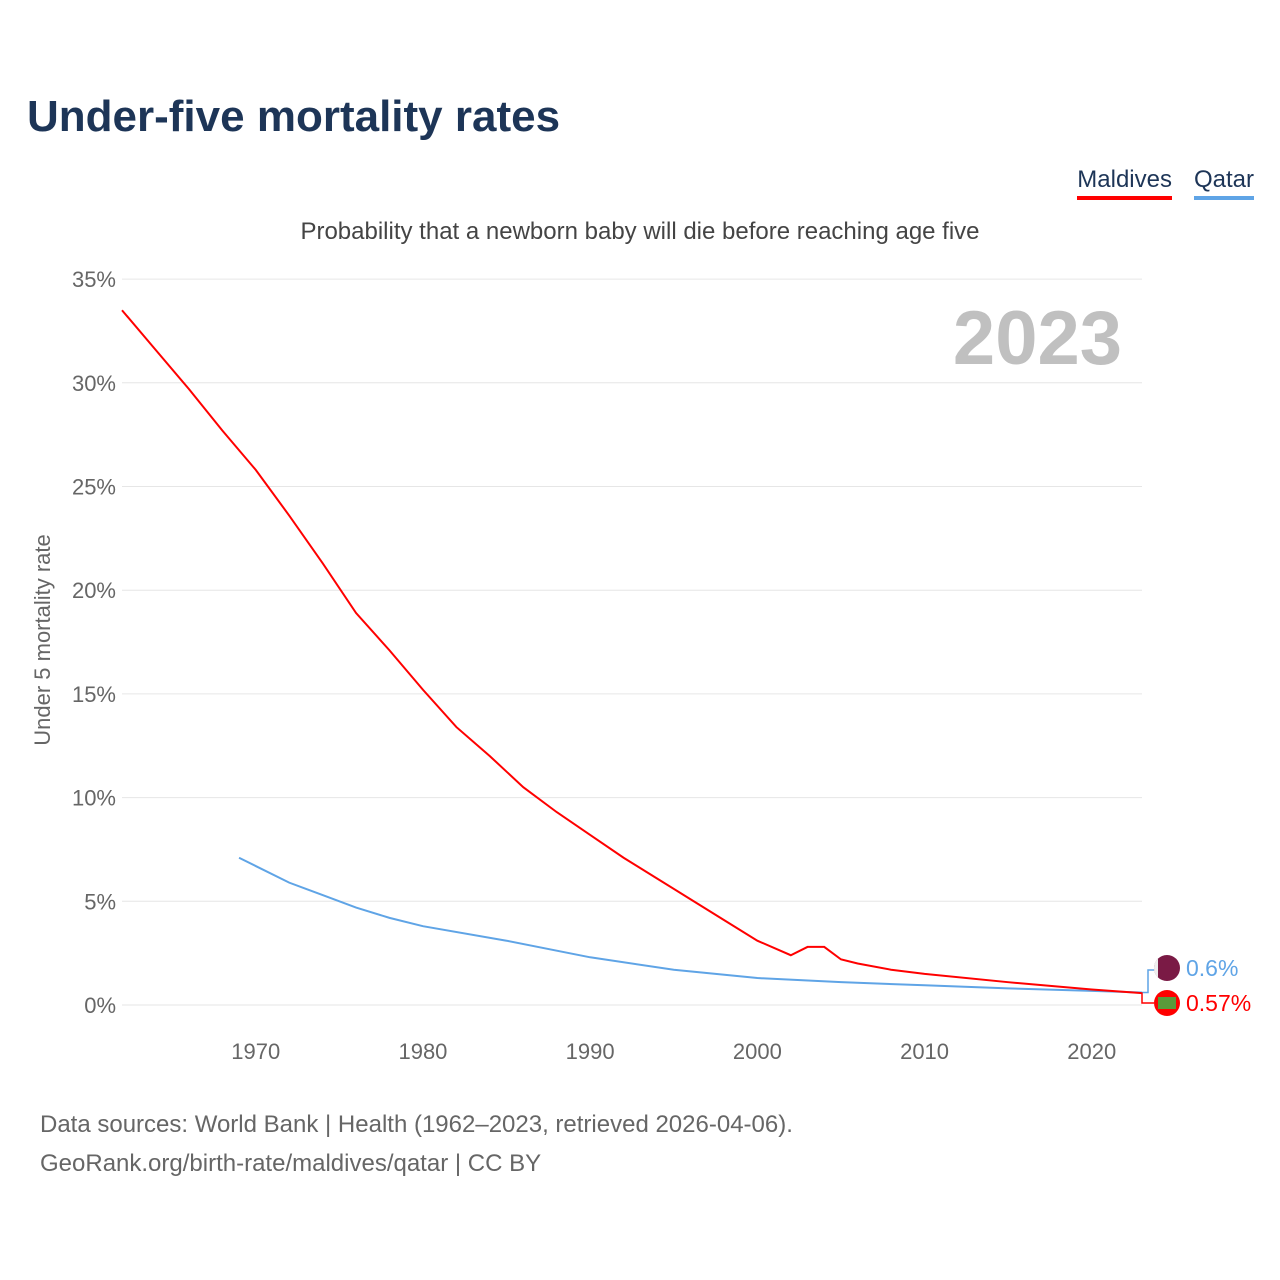 This screenshot has width=1280, height=1280. I want to click on y-tick-label: 10%, so click(94, 798).